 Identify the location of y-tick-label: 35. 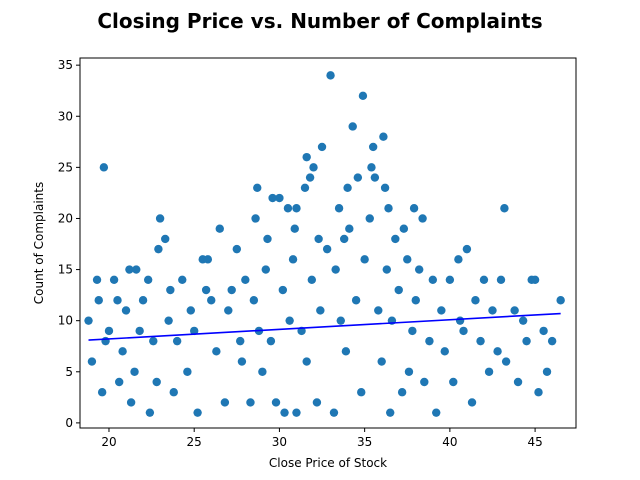
(65, 65).